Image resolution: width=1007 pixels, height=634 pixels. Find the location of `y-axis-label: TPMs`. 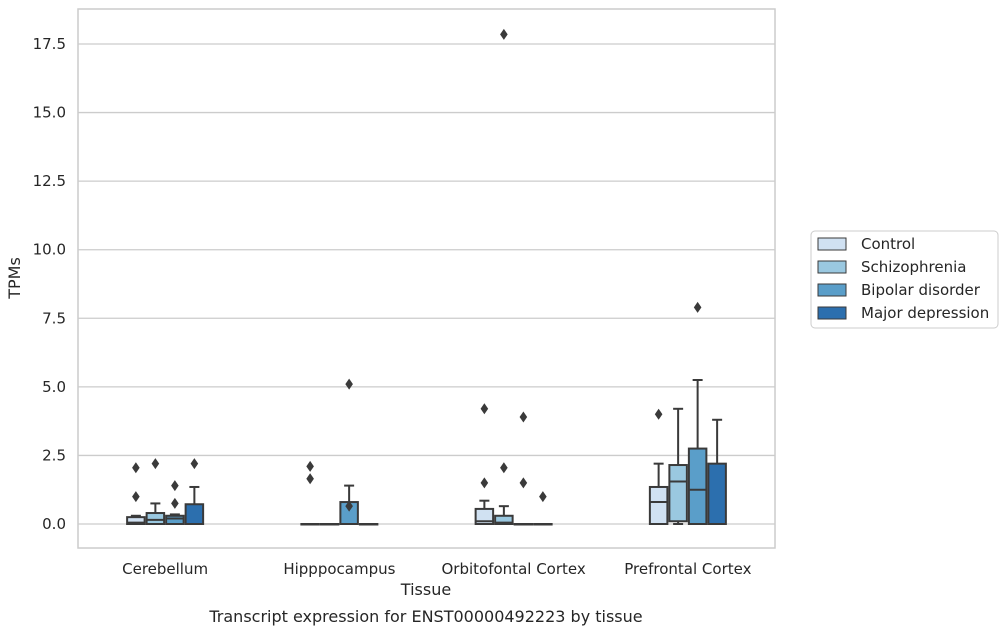

y-axis-label: TPMs is located at coordinates (14, 278).